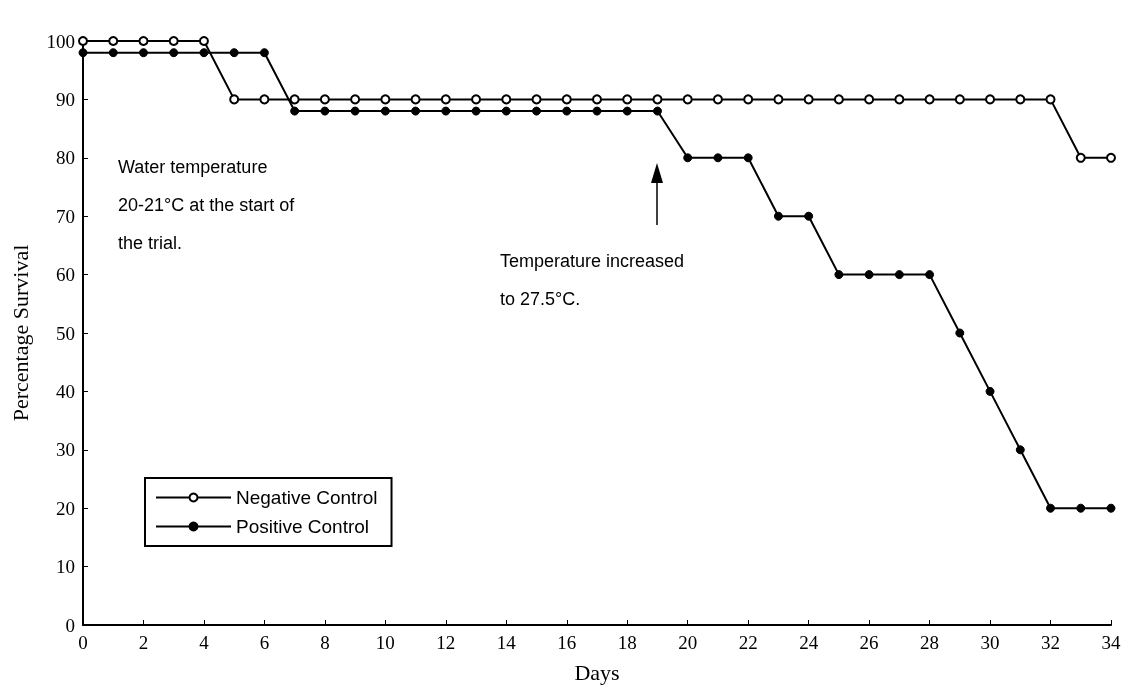 This screenshot has height=691, width=1132. I want to click on x-tick-label: 2, so click(143, 642).